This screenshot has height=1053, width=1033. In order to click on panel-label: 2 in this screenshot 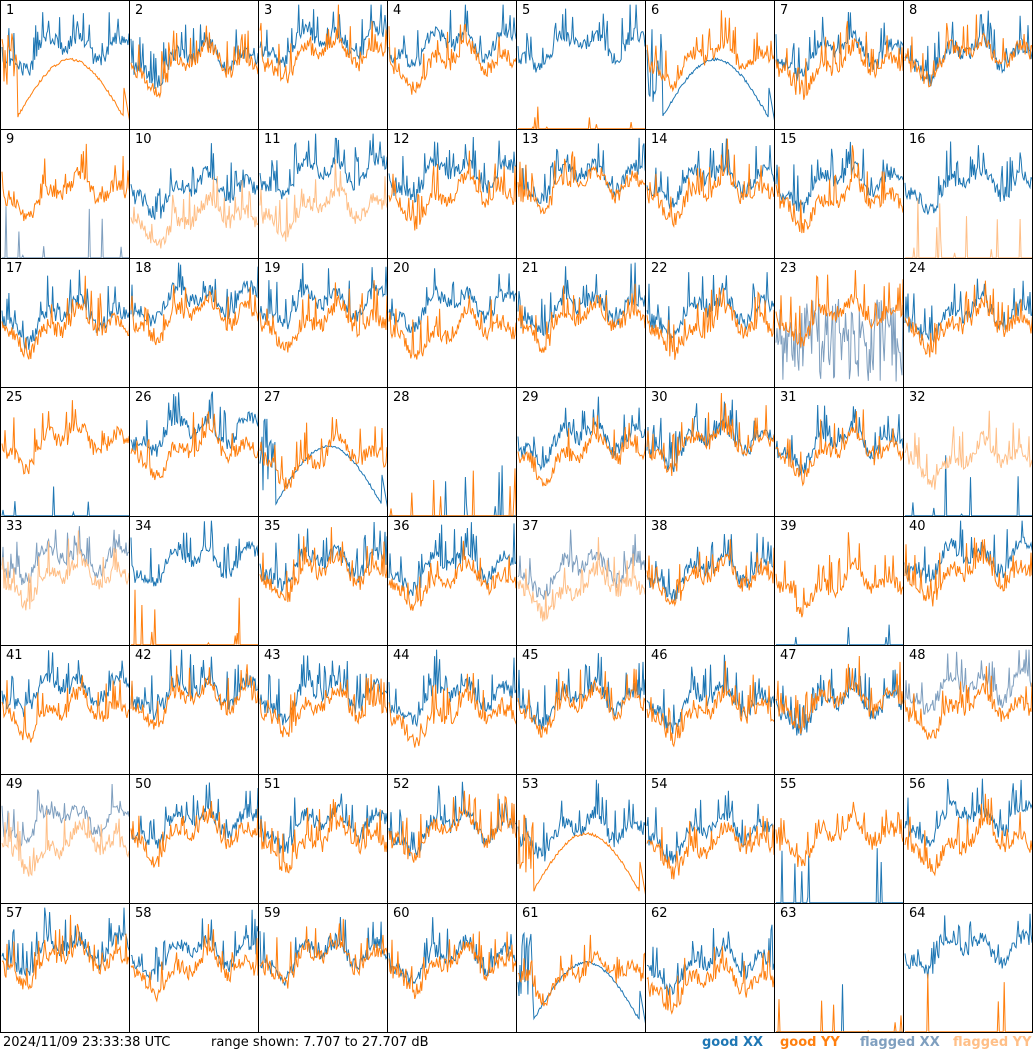, I will do `click(139, 10)`.